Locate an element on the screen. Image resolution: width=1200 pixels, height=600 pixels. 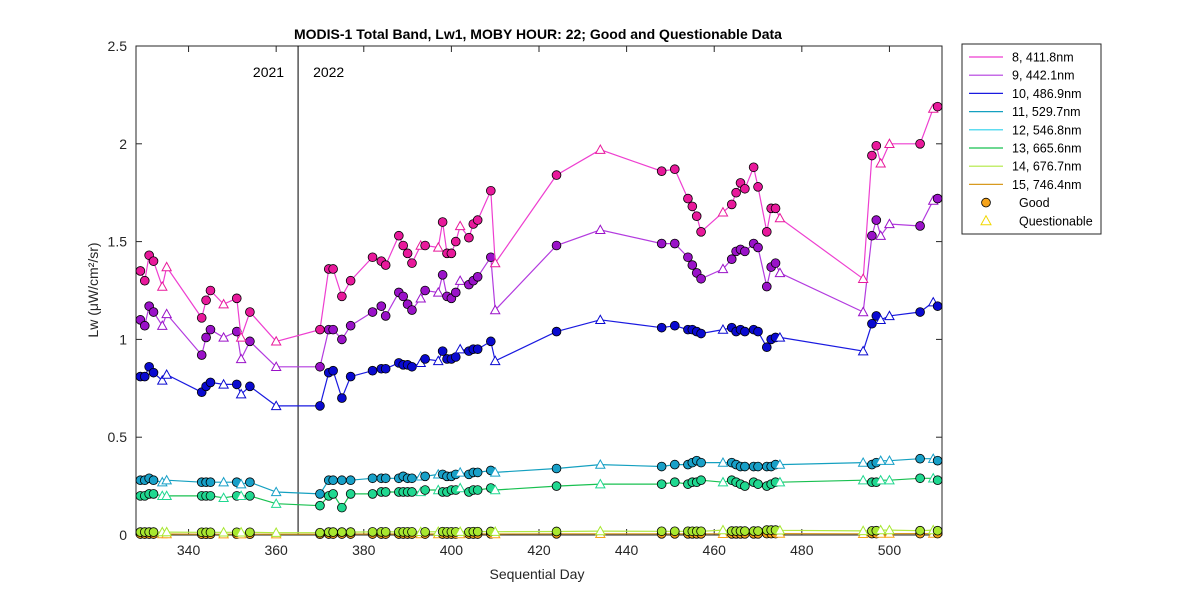
legend-questionable-marker is located at coordinates (986, 220).